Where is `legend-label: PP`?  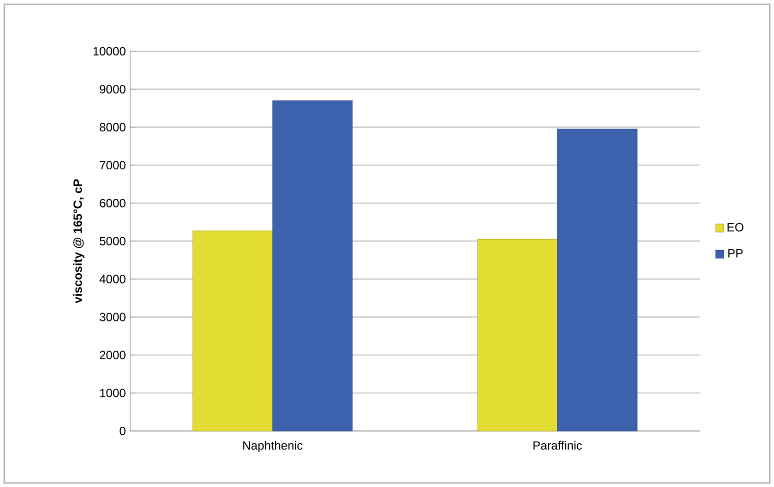
legend-label: PP is located at coordinates (735, 253).